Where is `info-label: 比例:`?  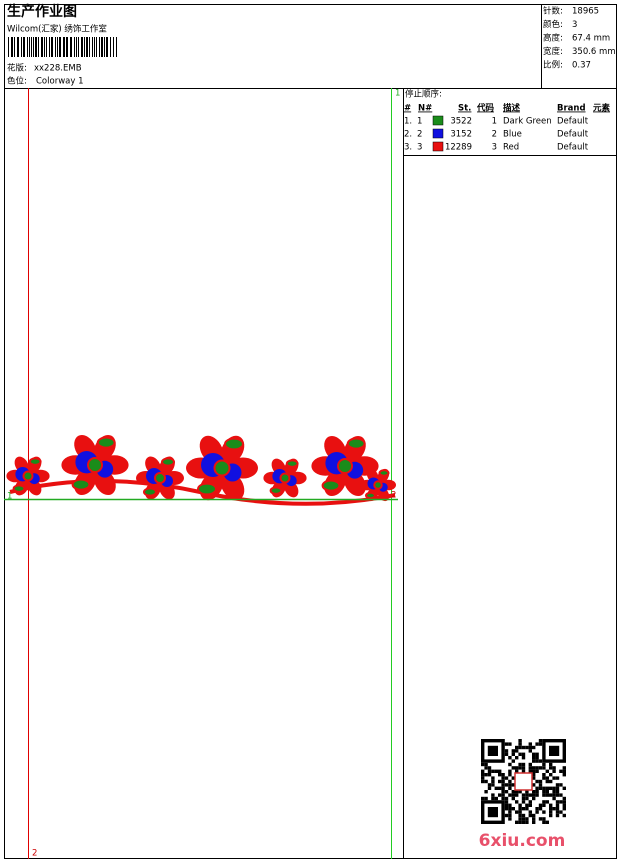
info-label: 比例: is located at coordinates (553, 65).